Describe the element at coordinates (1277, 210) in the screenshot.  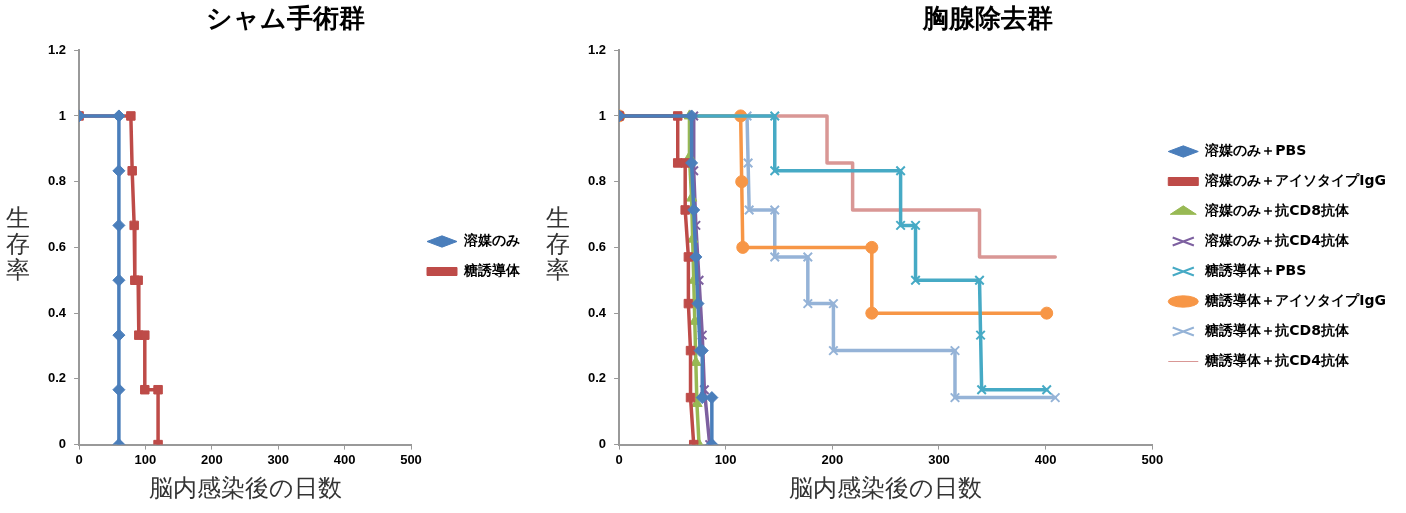
I see `legend-label: 溶媒のみ＋抗CD8抗体` at that location.